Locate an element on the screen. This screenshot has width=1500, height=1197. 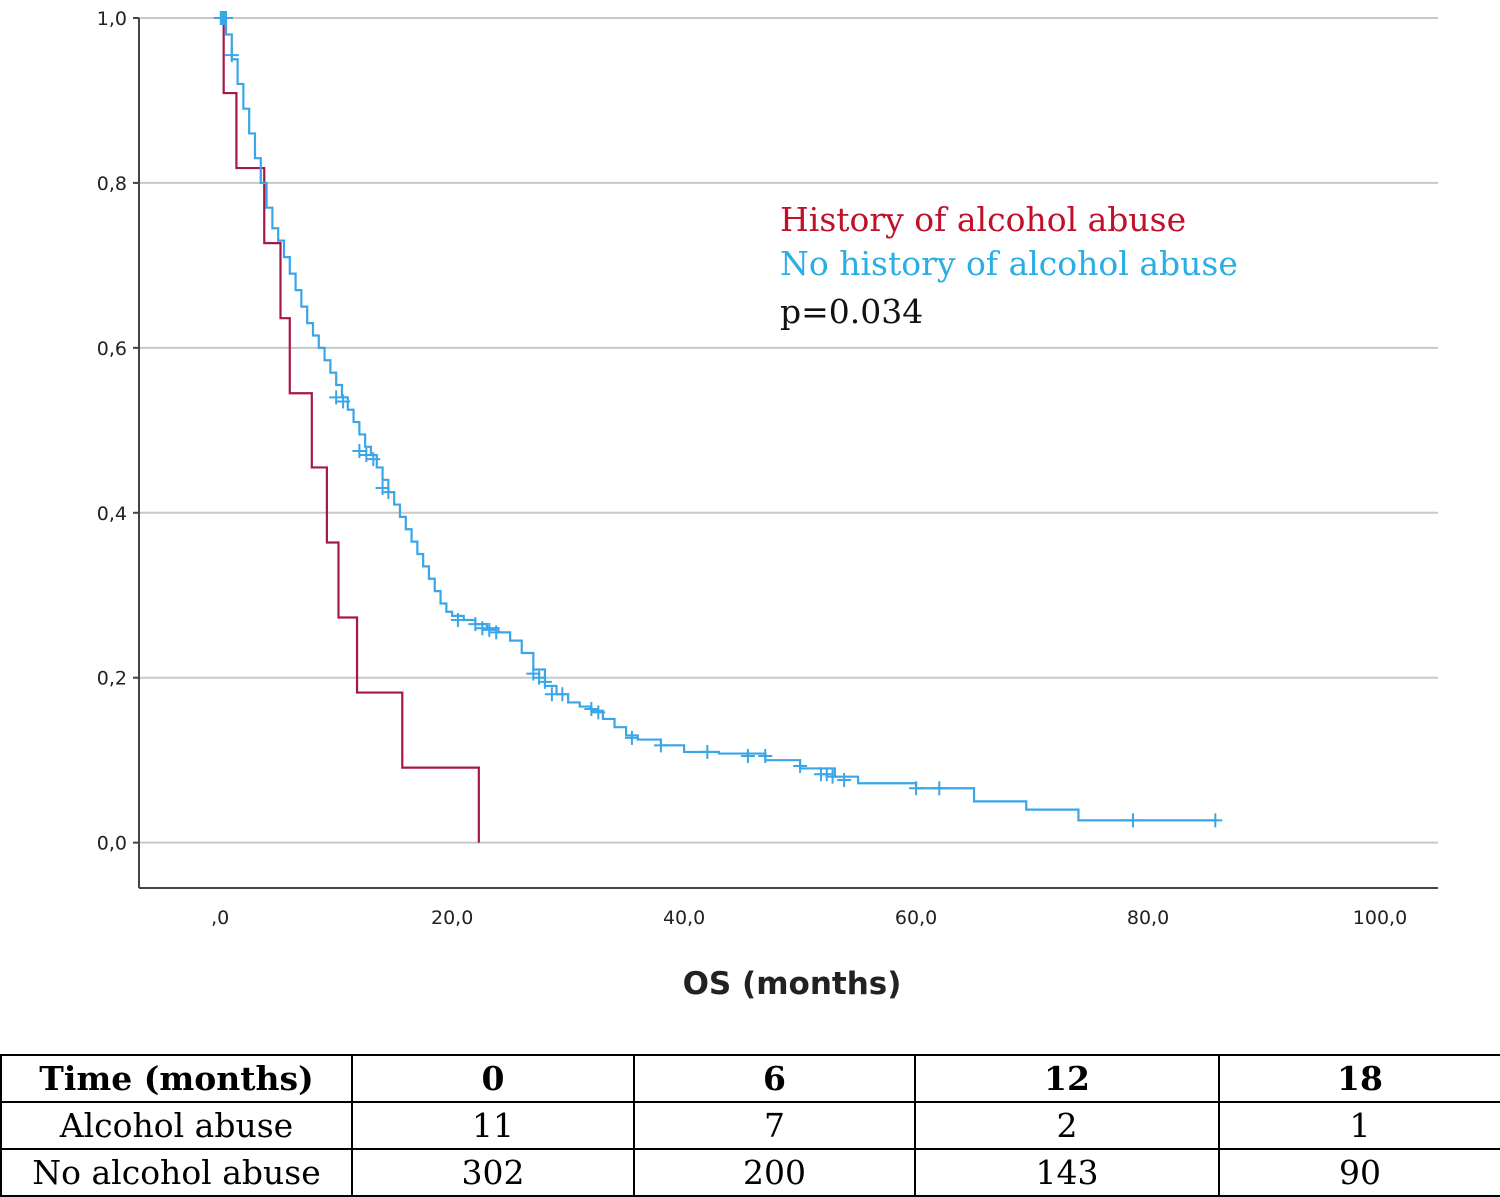
risk-row-label: No alcohol abuse is located at coordinates (176, 1172).